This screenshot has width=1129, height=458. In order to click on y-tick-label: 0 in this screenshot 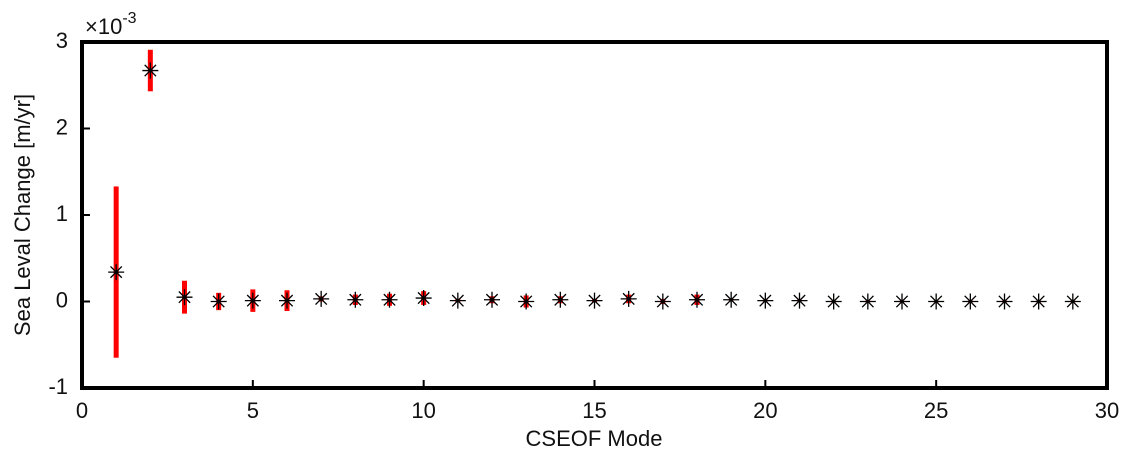, I will do `click(62, 299)`.